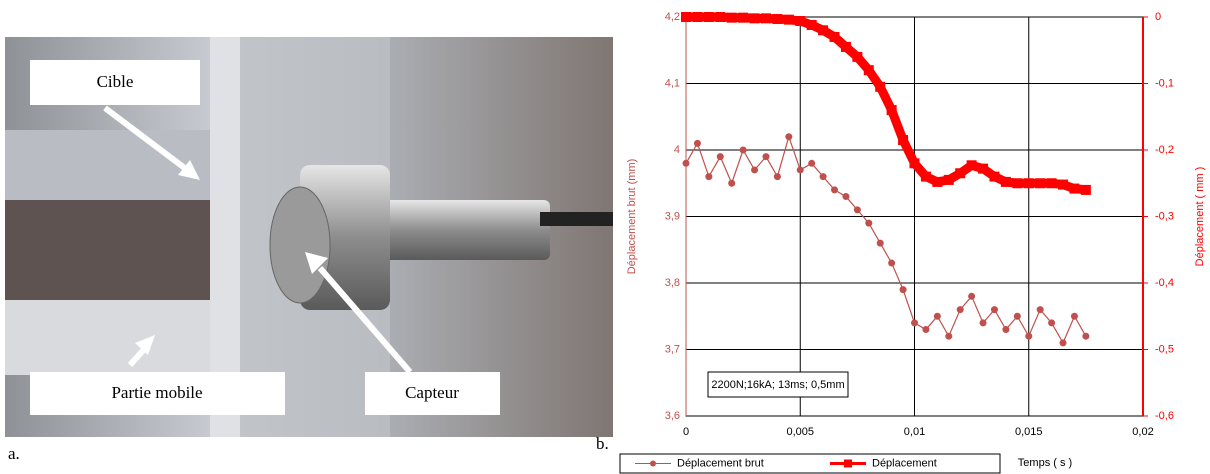 This screenshot has width=1210, height=474. Describe the element at coordinates (672, 83) in the screenshot. I see `y-tick-label: 4,1` at that location.